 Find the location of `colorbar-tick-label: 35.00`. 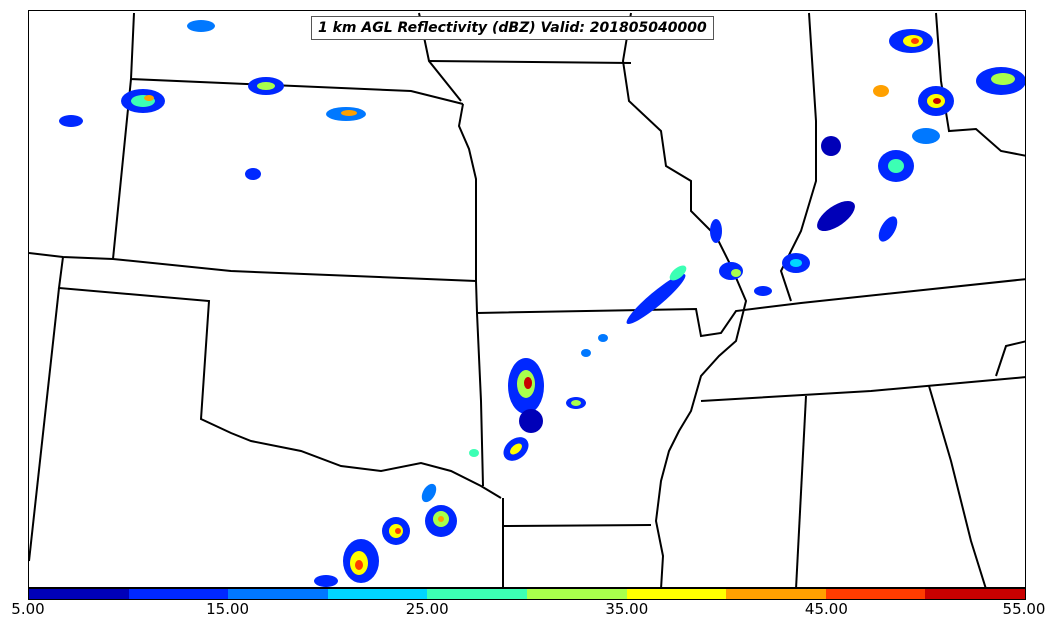

colorbar-tick-label: 35.00 is located at coordinates (627, 609).